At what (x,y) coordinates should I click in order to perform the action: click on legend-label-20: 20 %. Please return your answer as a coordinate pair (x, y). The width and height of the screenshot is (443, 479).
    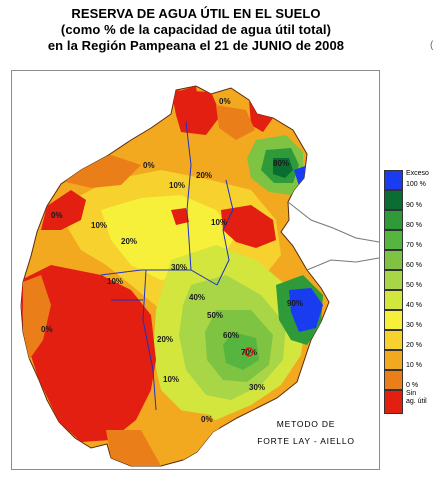
    Looking at the image, I should click on (414, 345).